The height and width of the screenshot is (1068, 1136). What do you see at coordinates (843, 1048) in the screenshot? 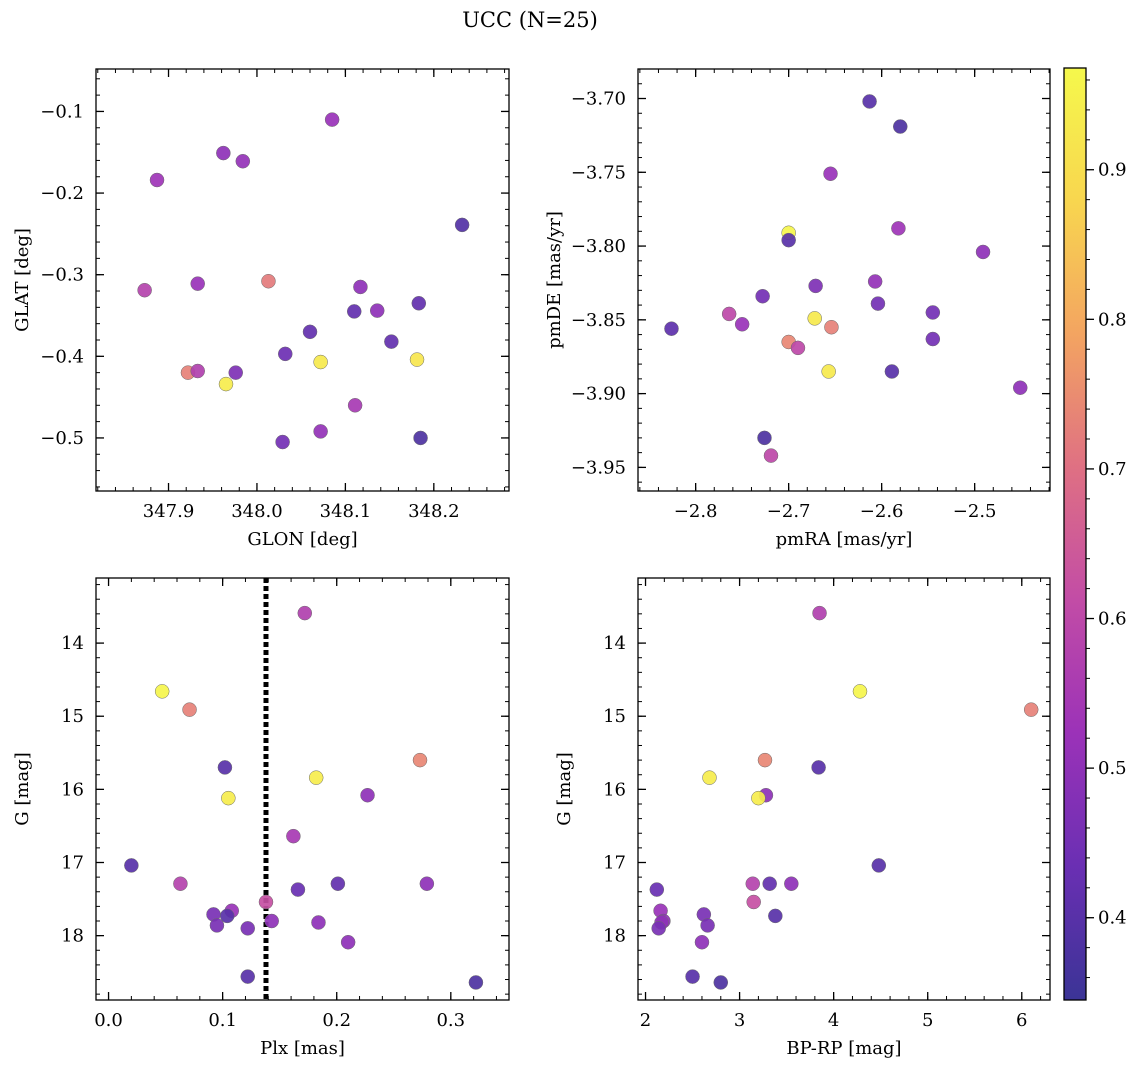
I see `x-axis-label: BP-RP [mag]` at bounding box center [843, 1048].